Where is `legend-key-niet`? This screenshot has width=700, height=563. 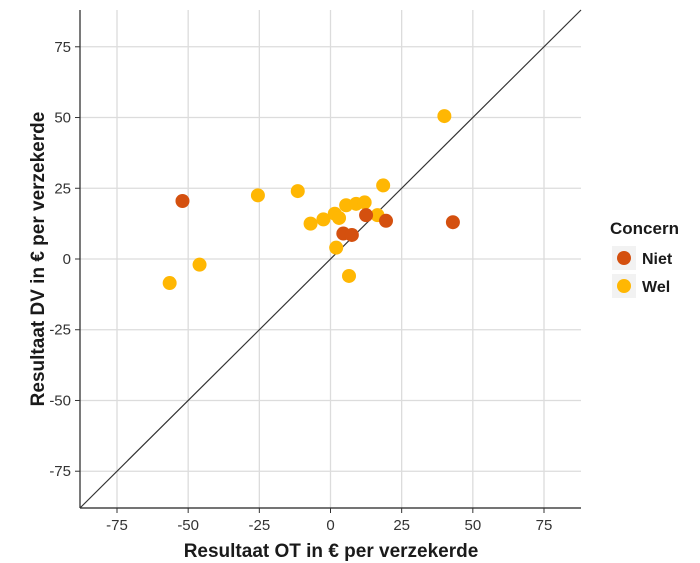
legend-key-niet is located at coordinates (624, 258).